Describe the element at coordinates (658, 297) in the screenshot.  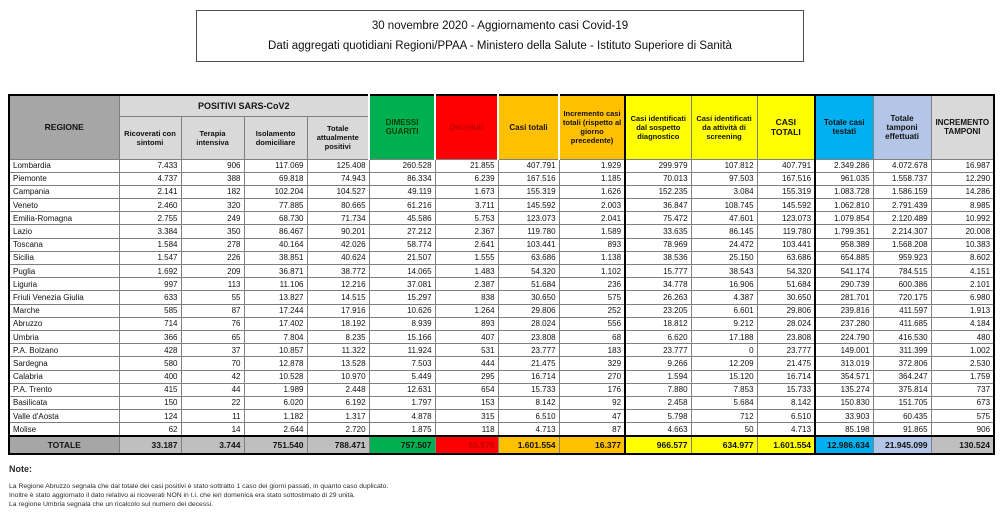
I see `value-cell: 26.263` at that location.